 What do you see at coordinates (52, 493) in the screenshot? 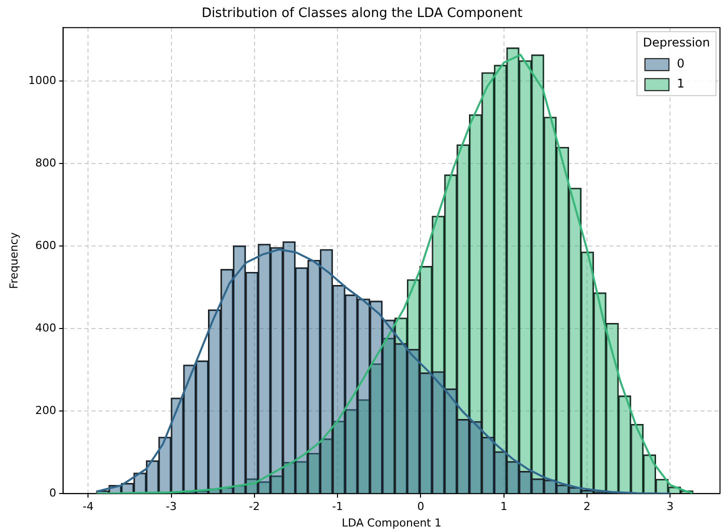
I see `y-tick-label: 0` at bounding box center [52, 493].